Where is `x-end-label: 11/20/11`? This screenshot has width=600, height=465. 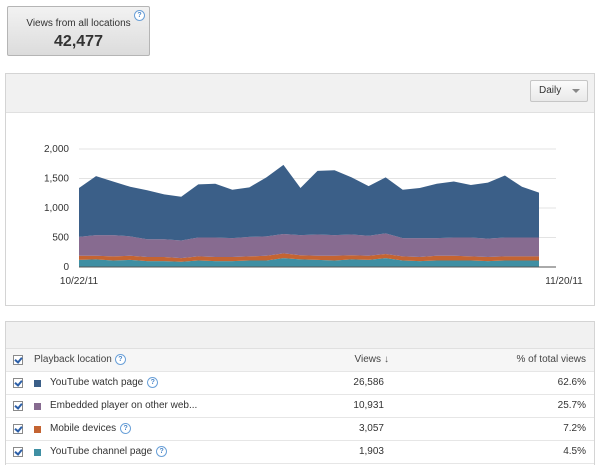 x-end-label: 11/20/11 is located at coordinates (564, 281).